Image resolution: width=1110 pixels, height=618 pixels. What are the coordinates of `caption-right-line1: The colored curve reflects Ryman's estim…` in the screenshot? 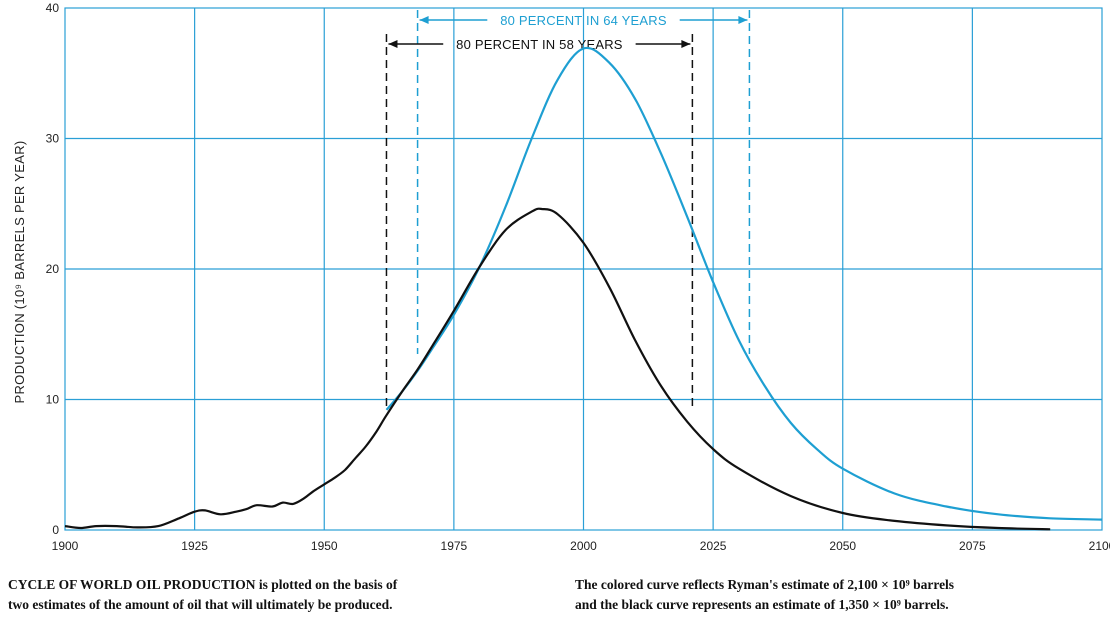 It's located at (765, 584).